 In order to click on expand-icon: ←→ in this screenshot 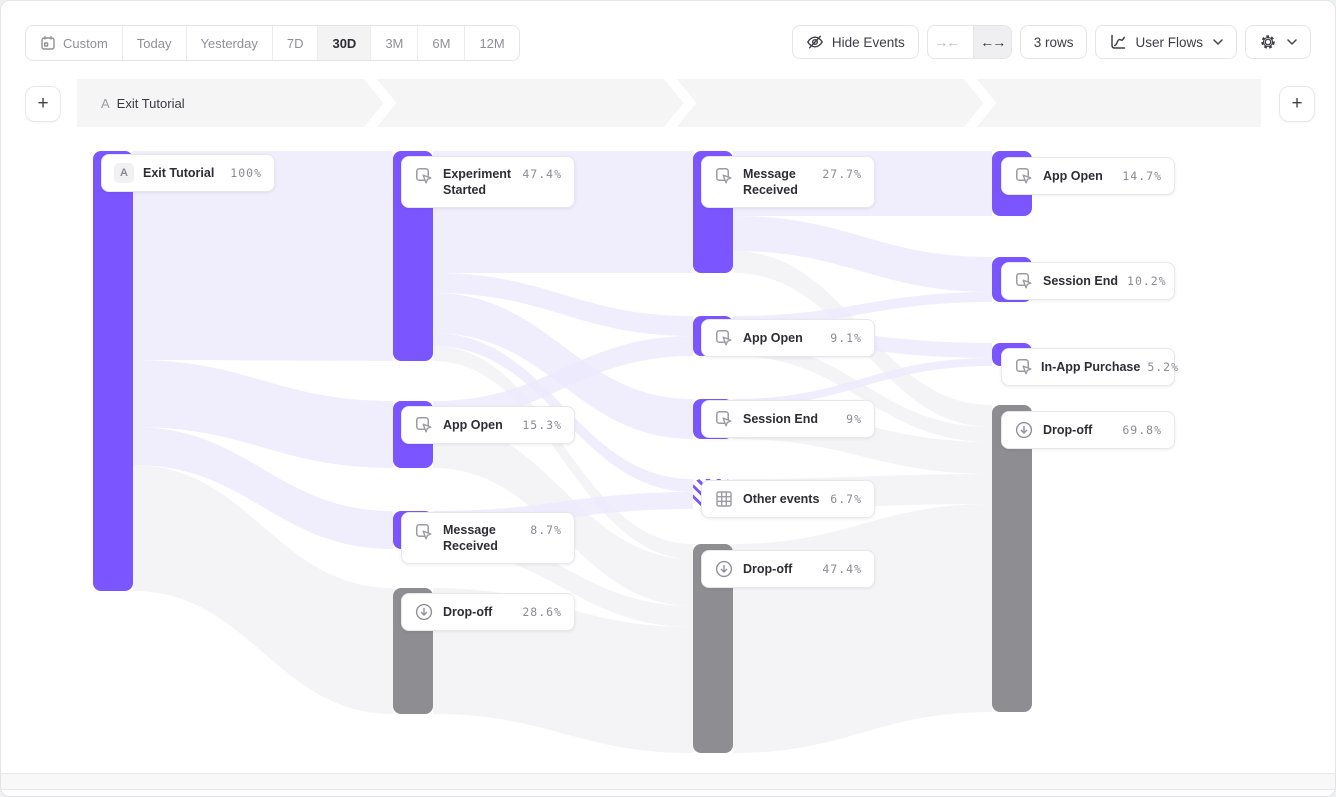, I will do `click(993, 42)`.